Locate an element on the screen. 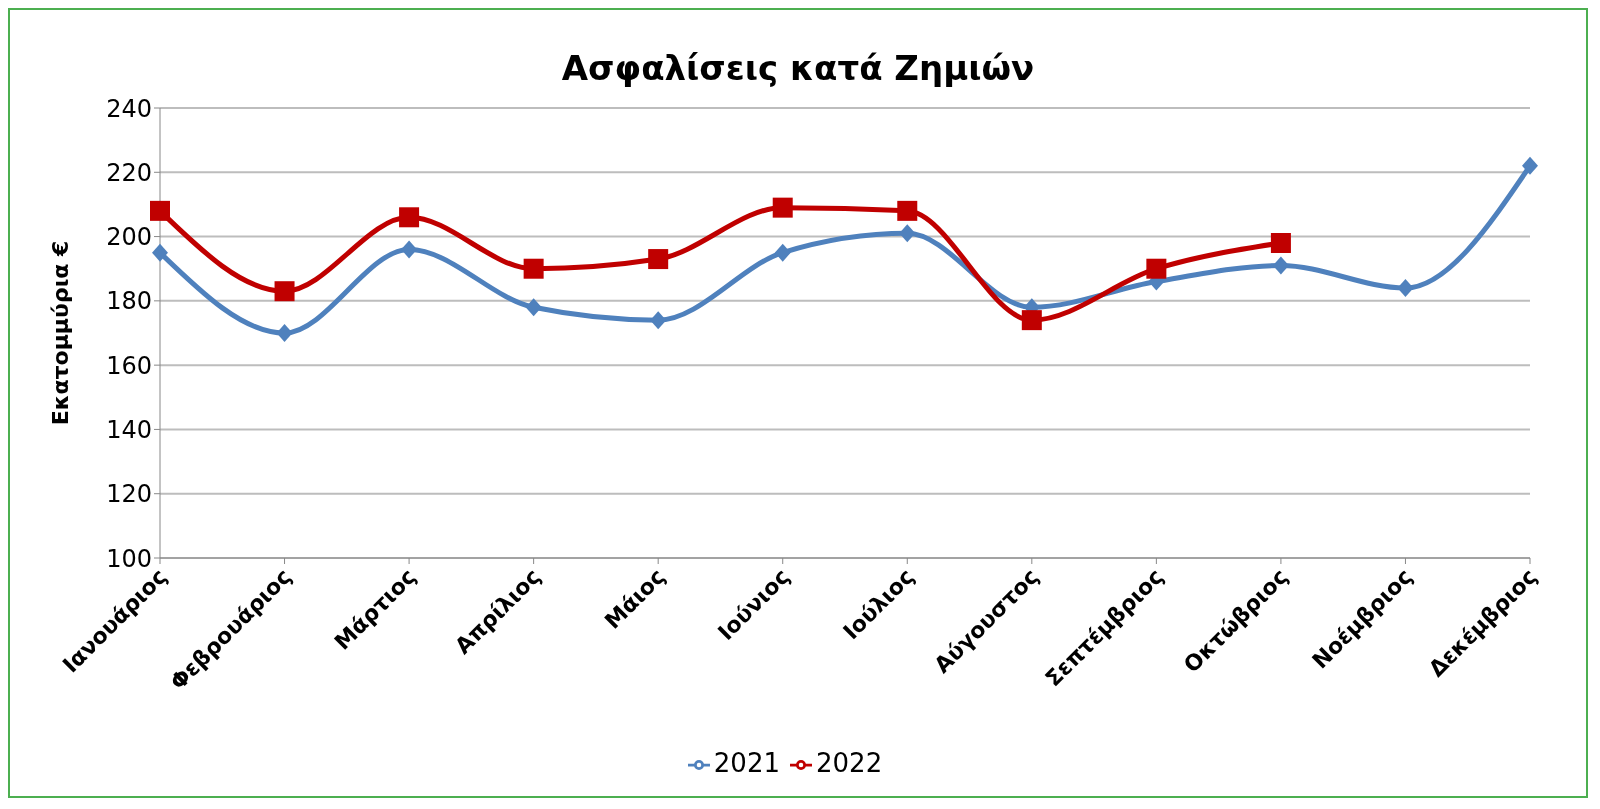 The image size is (1600, 809). y-tick-label: 160 is located at coordinates (129, 365).